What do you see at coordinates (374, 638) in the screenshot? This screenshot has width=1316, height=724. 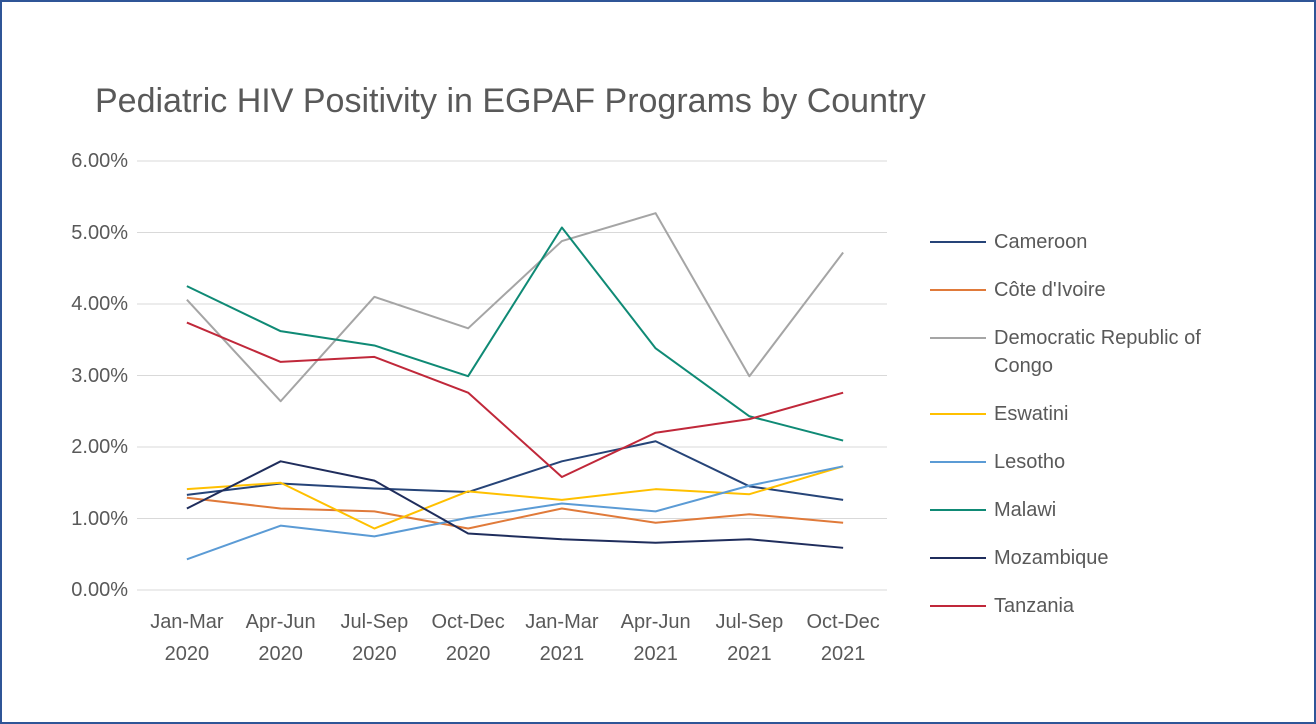 I see `x-tick-label: Jul-Sep 2020` at bounding box center [374, 638].